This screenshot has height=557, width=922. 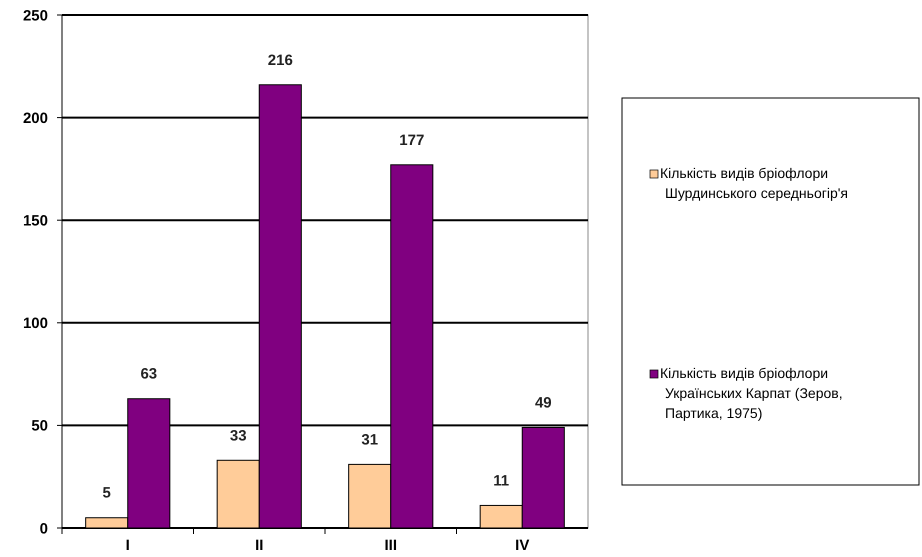 What do you see at coordinates (751, 393) in the screenshot?
I see `legend-label: Кількість видів бріофлори Українських Карпат (Зеров, Партика, 1975)` at bounding box center [751, 393].